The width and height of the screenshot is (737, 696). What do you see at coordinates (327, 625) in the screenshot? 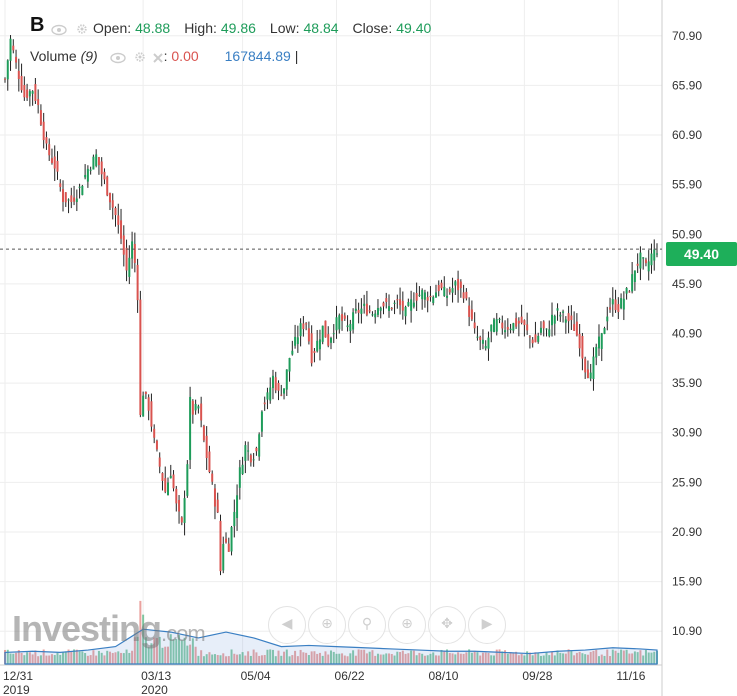
I see `zoom-in-button: ⊕` at bounding box center [327, 625].